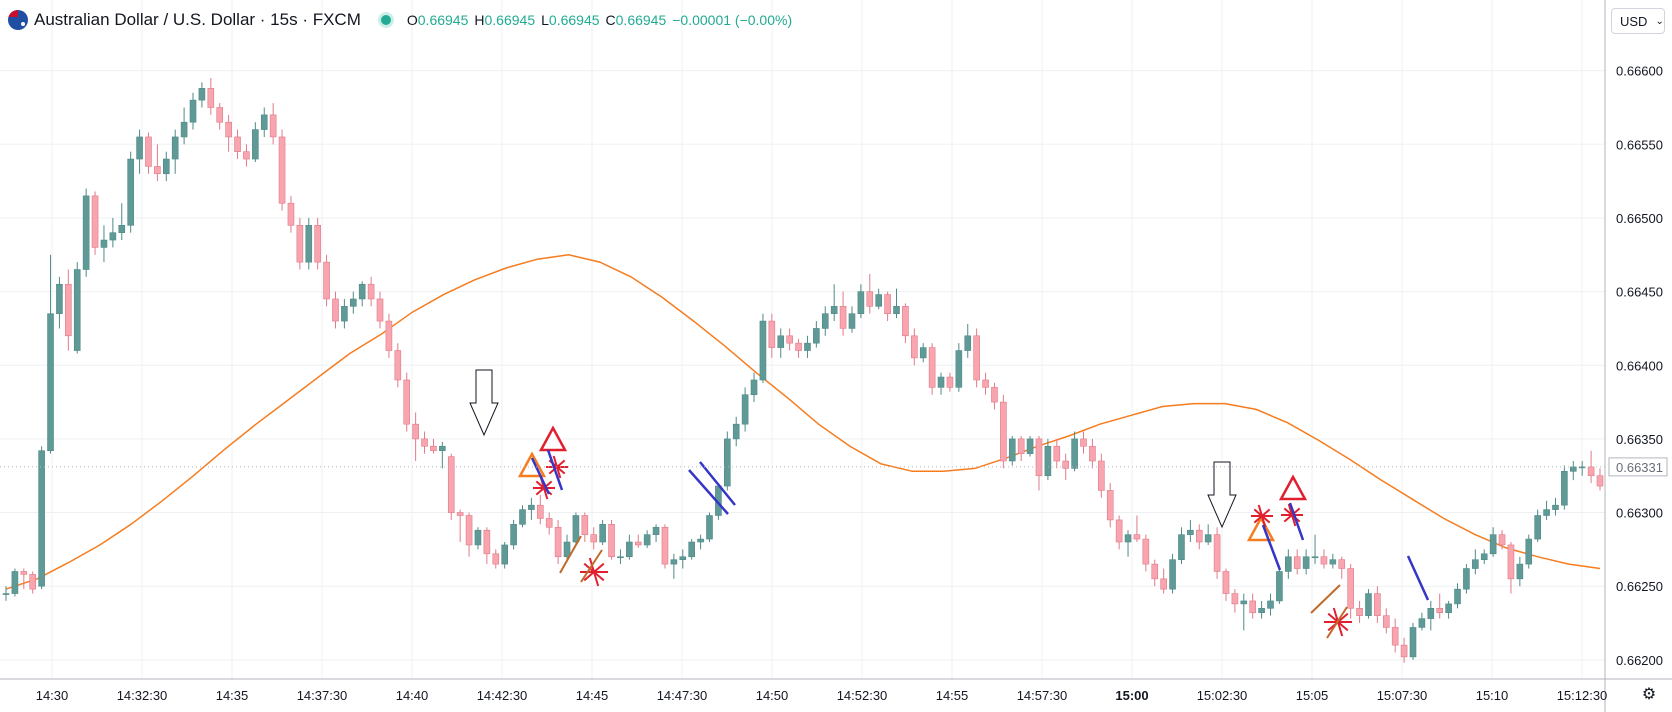  What do you see at coordinates (1639, 586) in the screenshot?
I see `price-tick-label: 0.66250` at bounding box center [1639, 586].